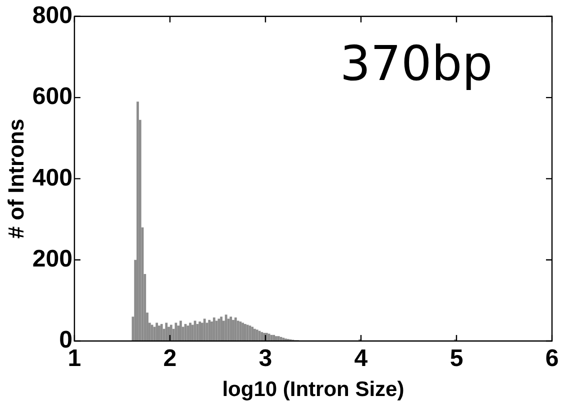 The image size is (566, 403). Describe the element at coordinates (361, 358) in the screenshot. I see `x-tick-label: 4` at that location.